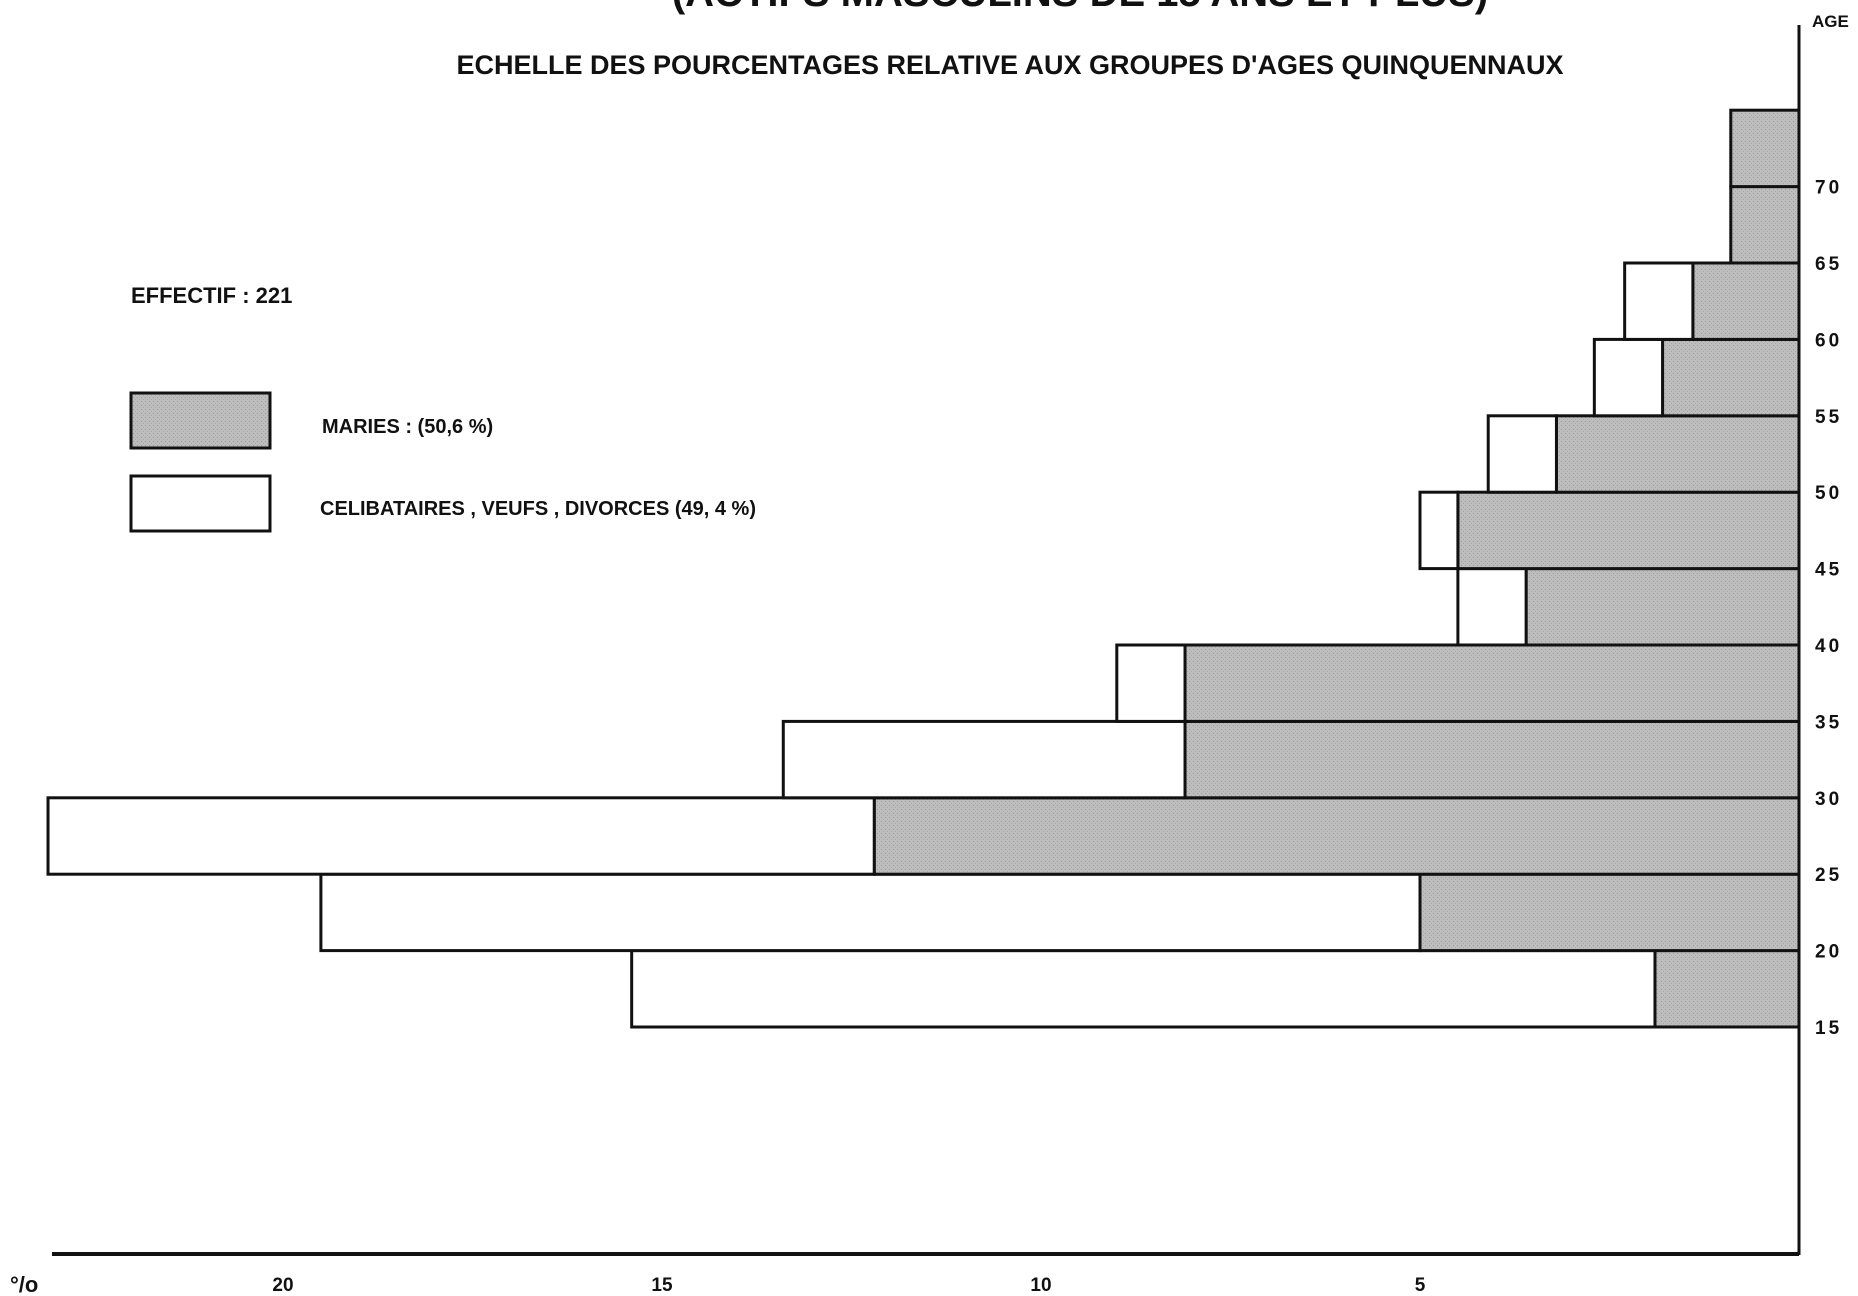 The width and height of the screenshot is (1858, 1296). Describe the element at coordinates (1828, 646) in the screenshot. I see `y-tick-label-40: 40` at that location.